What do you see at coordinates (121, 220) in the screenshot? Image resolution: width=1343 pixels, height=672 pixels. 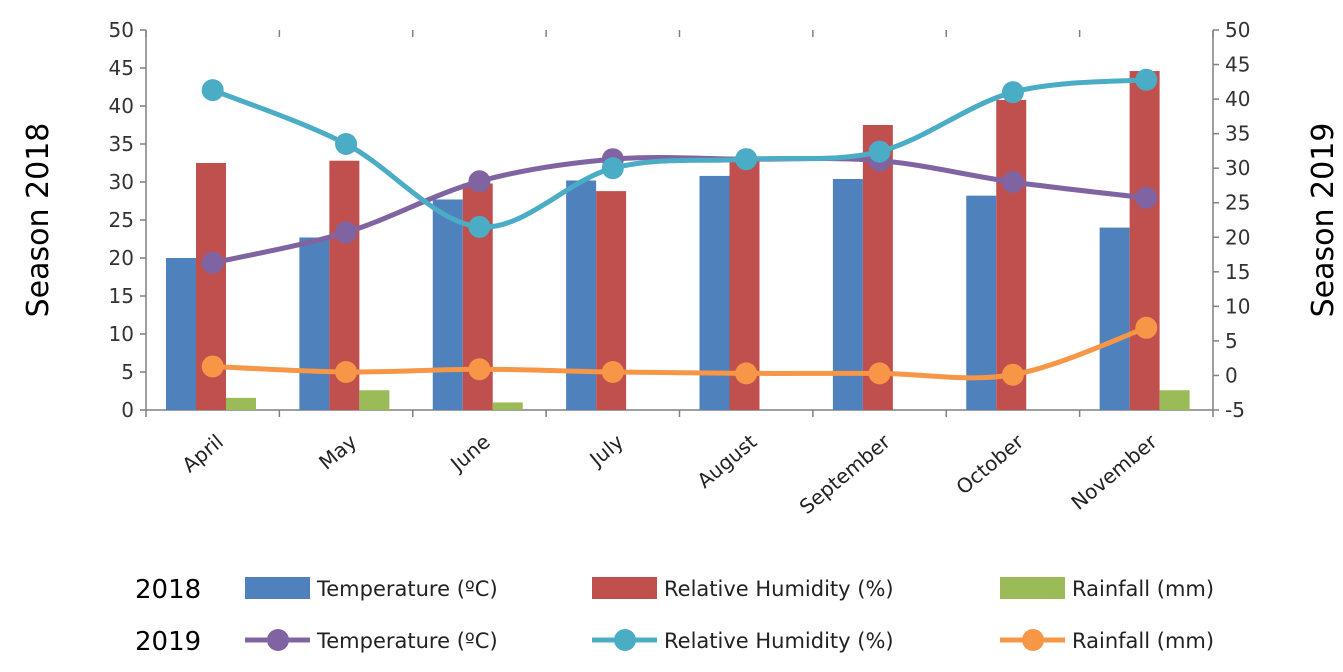 I see `left-tick-label: 25` at bounding box center [121, 220].